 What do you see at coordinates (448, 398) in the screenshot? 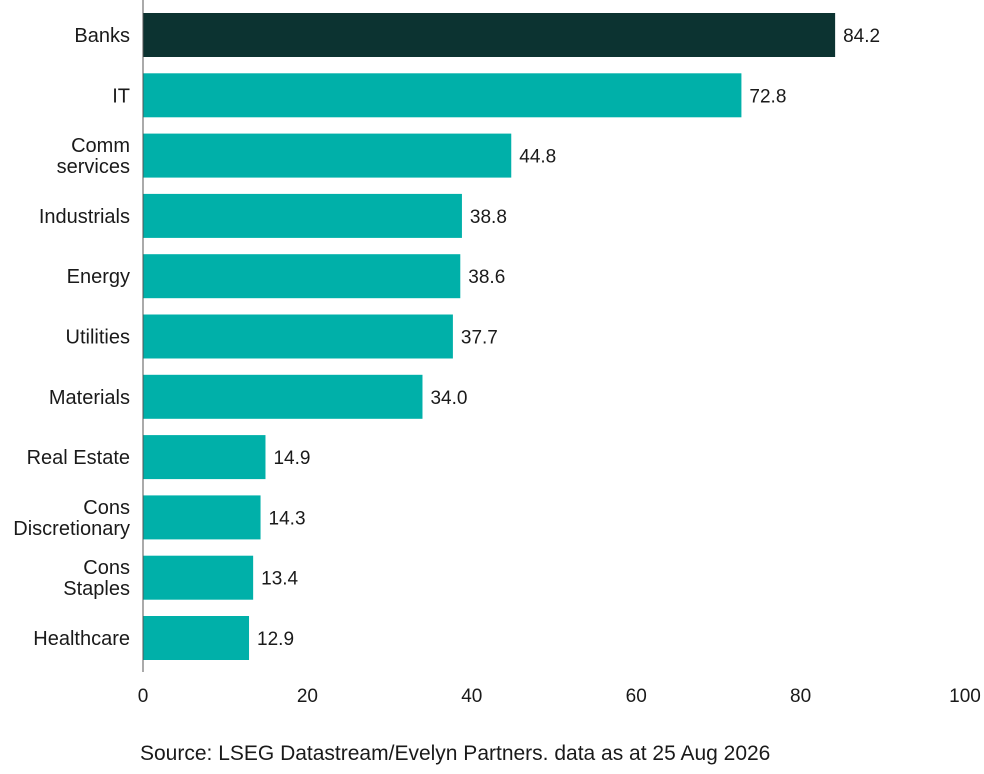
I see `value-label: 34.0` at bounding box center [448, 398].